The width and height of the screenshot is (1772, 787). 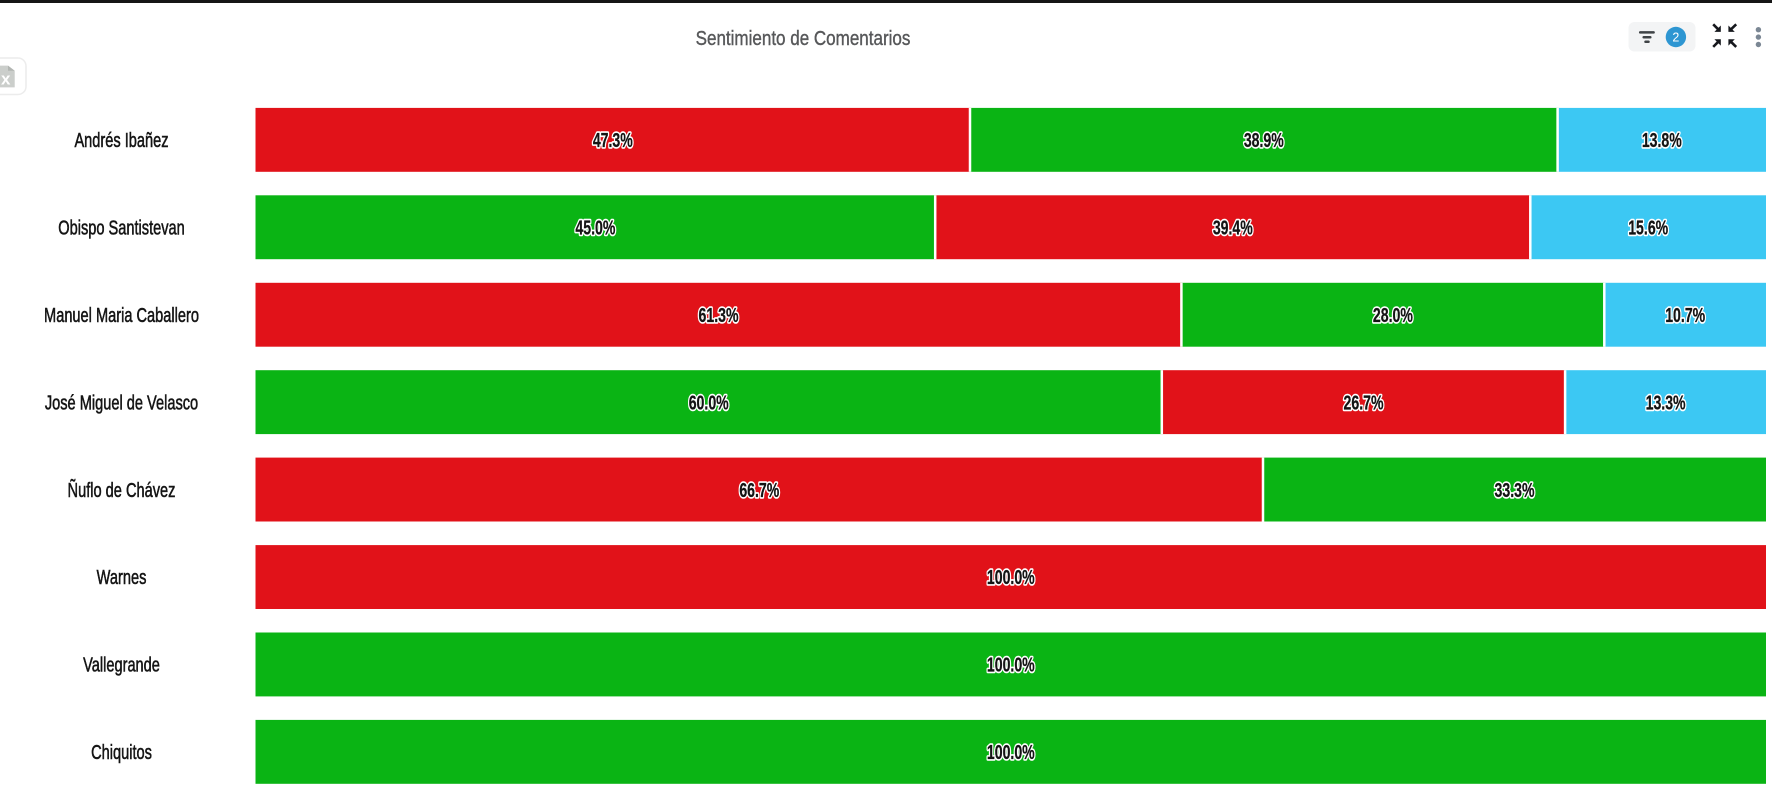 What do you see at coordinates (1685, 315) in the screenshot?
I see `svg-text: 10.7%` at bounding box center [1685, 315].